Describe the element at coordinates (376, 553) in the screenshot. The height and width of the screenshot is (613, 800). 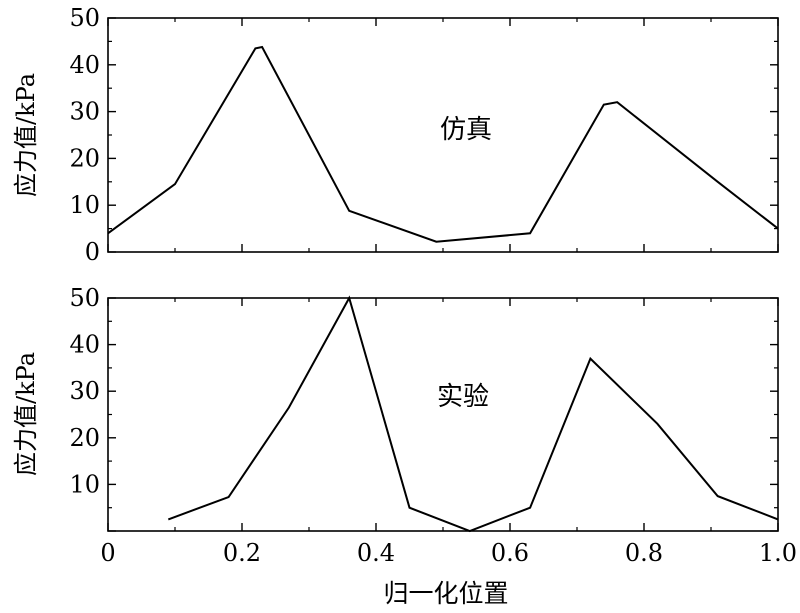
I see `x-tick-label: 0.4` at that location.